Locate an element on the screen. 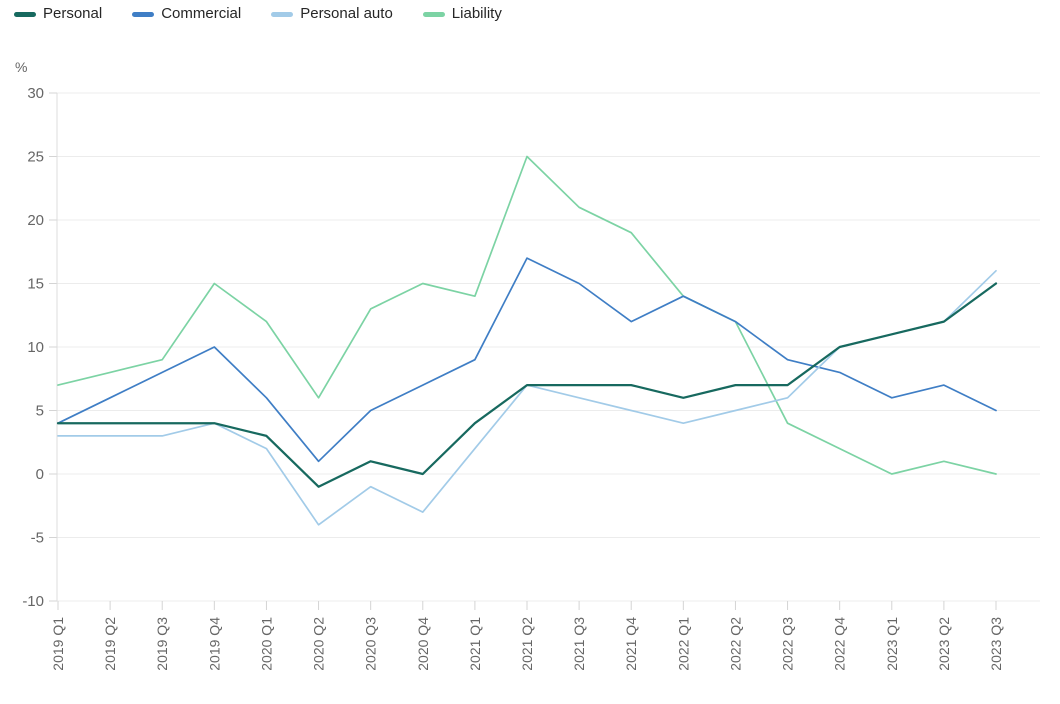  legend-swatch-commercial is located at coordinates (143, 14).